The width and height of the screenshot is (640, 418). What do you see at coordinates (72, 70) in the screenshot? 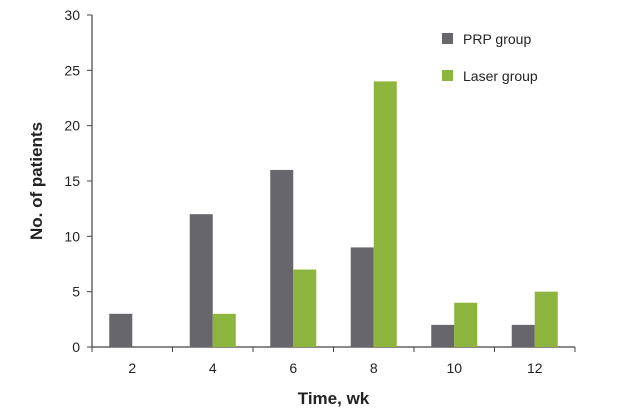
I see `y-tick-label: 25` at bounding box center [72, 70].